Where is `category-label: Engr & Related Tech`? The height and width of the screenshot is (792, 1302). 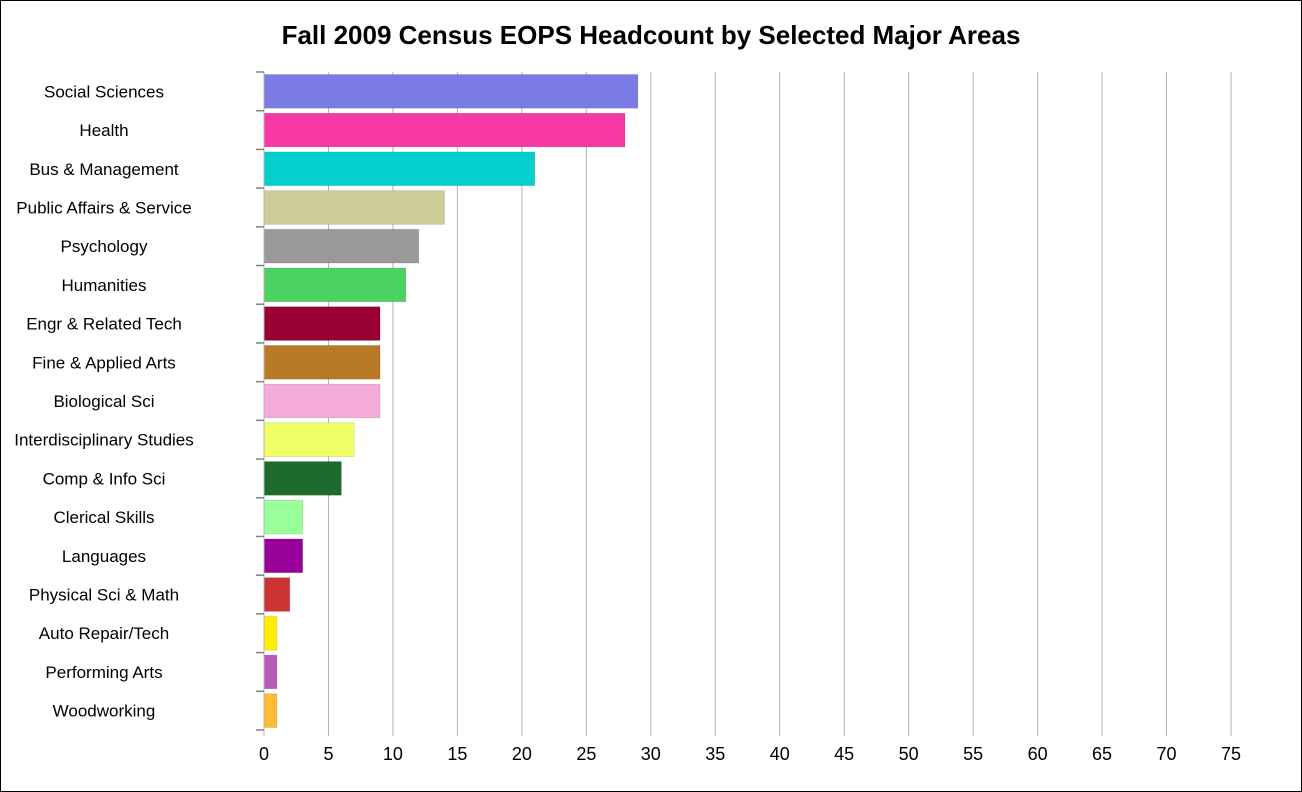
category-label: Engr & Related Tech is located at coordinates (104, 324).